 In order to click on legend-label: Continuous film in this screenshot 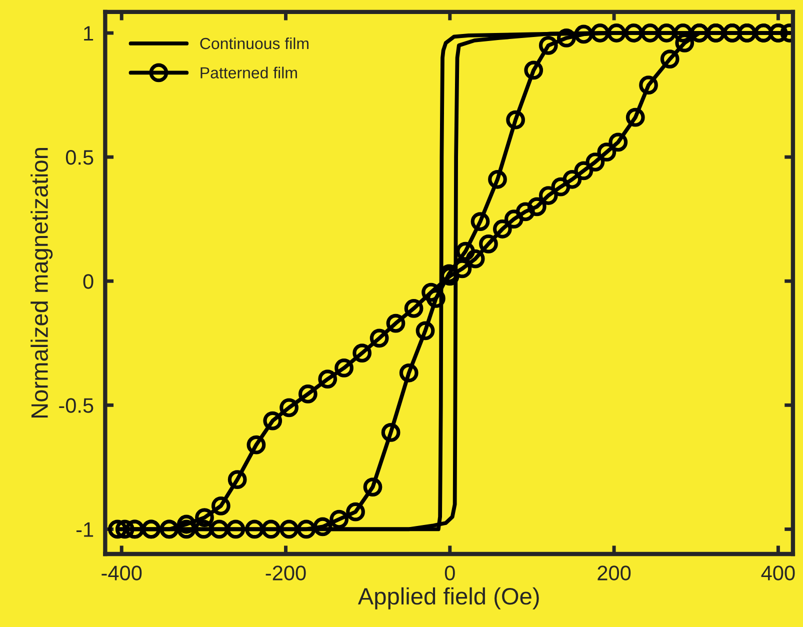, I will do `click(254, 43)`.